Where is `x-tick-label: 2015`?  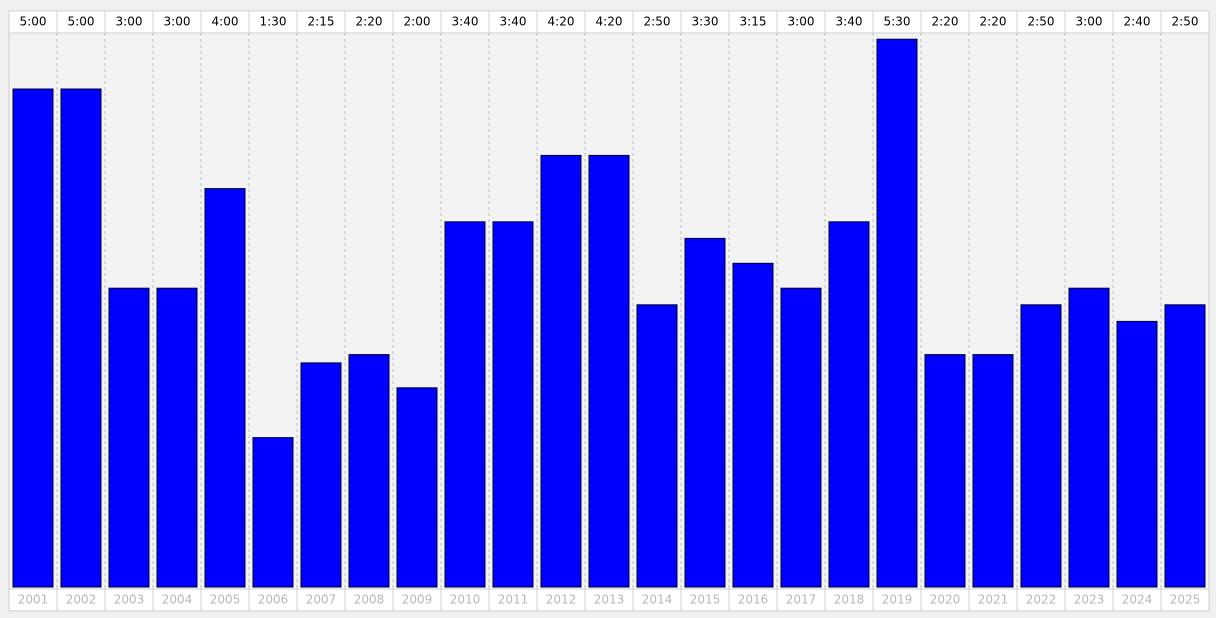
x-tick-label: 2015 is located at coordinates (705, 600).